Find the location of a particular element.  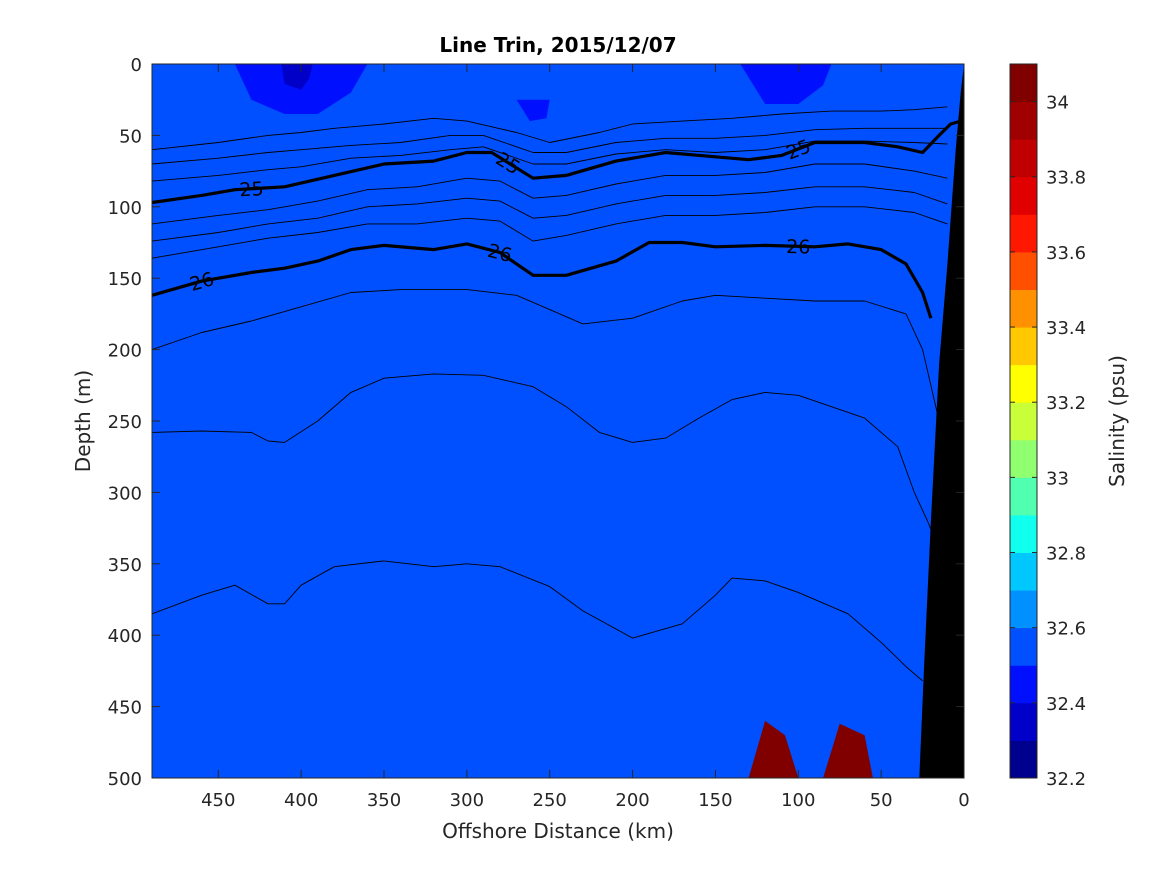

y-axis-label: Depth (m) is located at coordinates (83, 421).